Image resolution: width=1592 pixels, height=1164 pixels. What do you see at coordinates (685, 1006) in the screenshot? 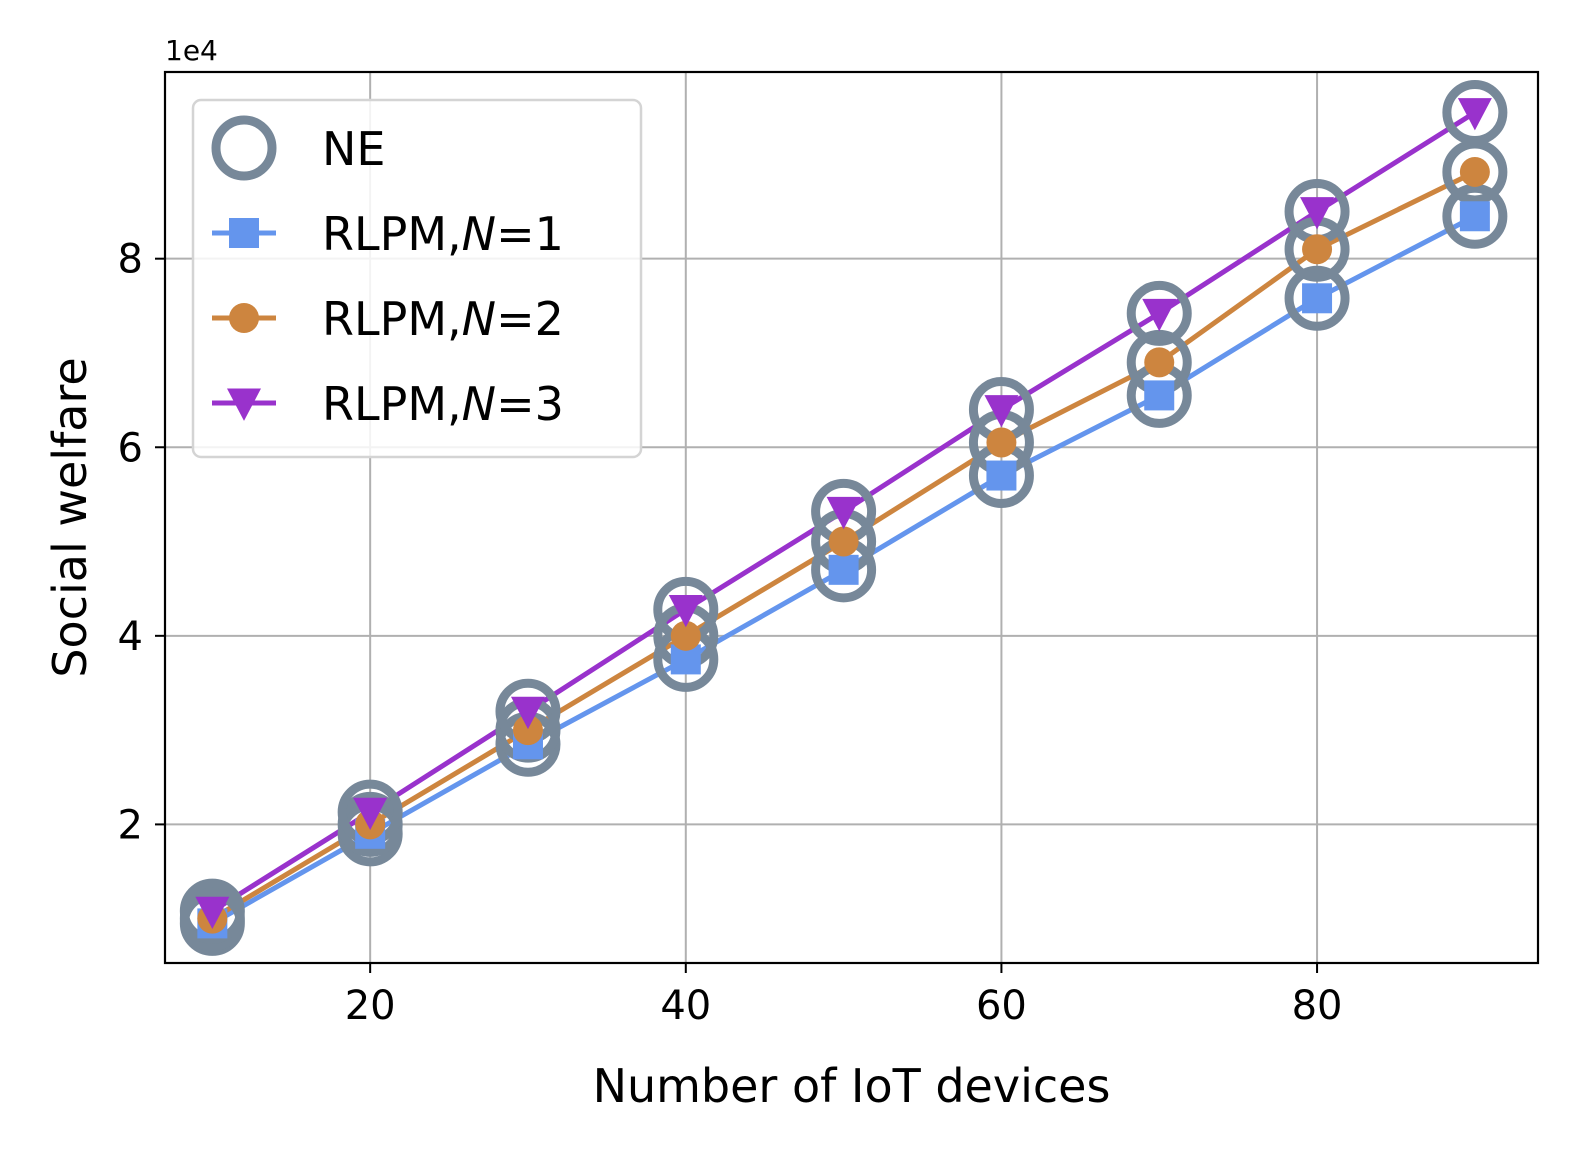
I see `x-tick-label: 40` at bounding box center [685, 1006].